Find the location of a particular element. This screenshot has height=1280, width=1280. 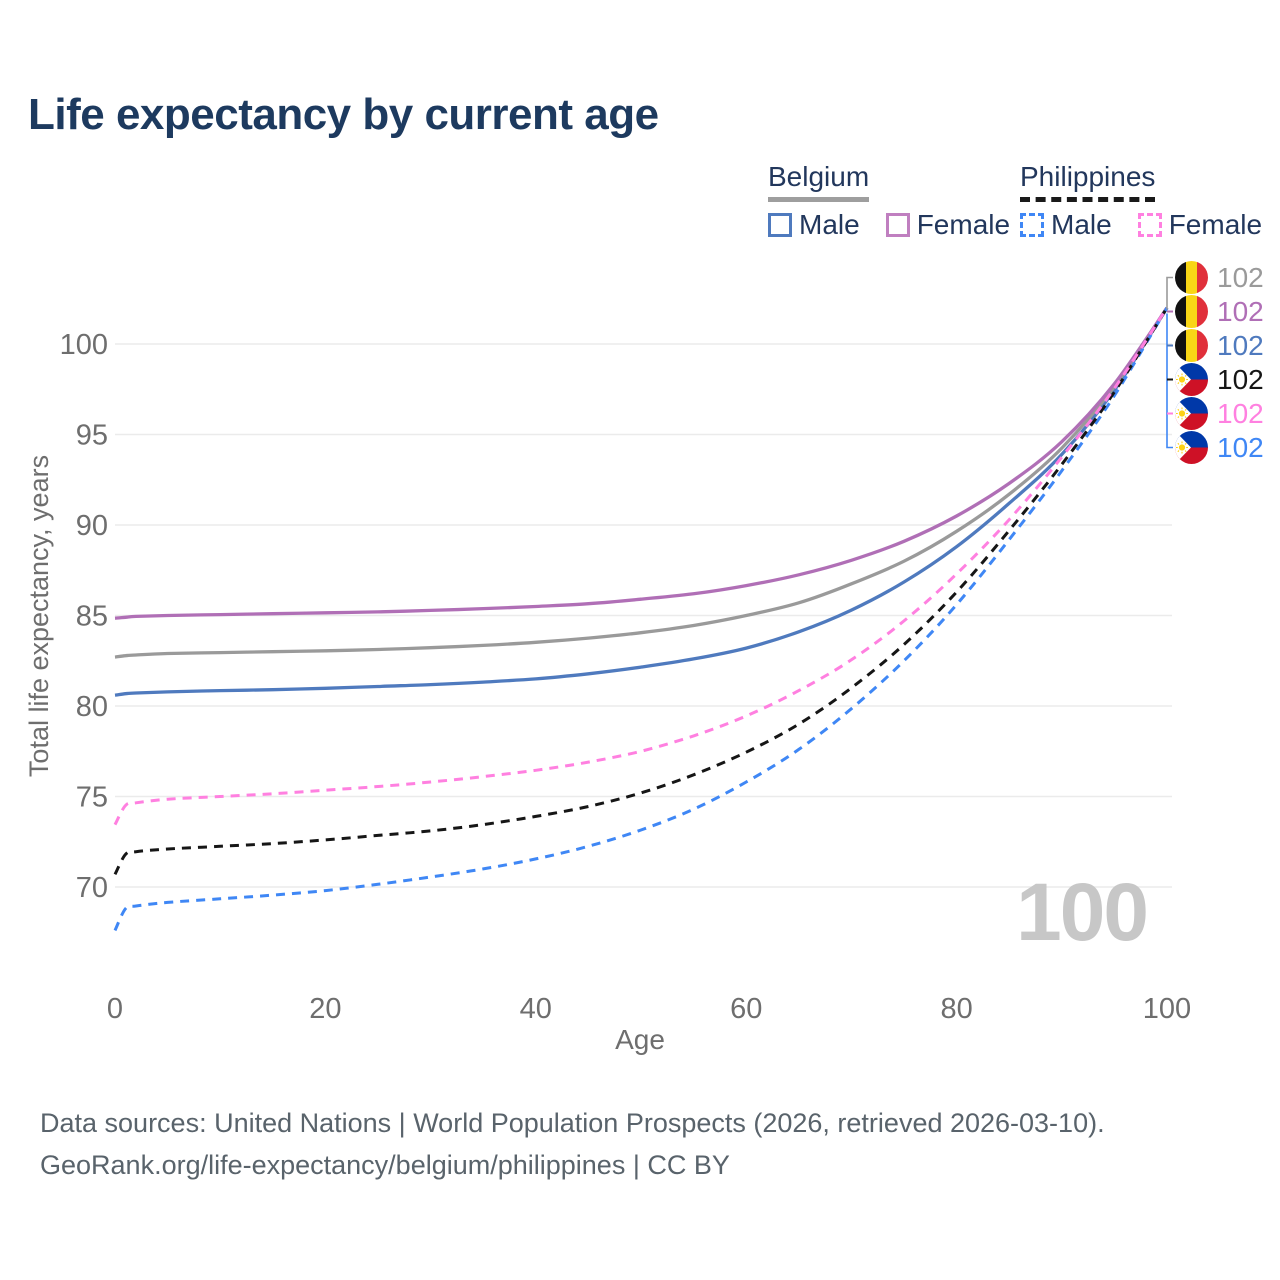

y-tick-label: 100 is located at coordinates (84, 345).